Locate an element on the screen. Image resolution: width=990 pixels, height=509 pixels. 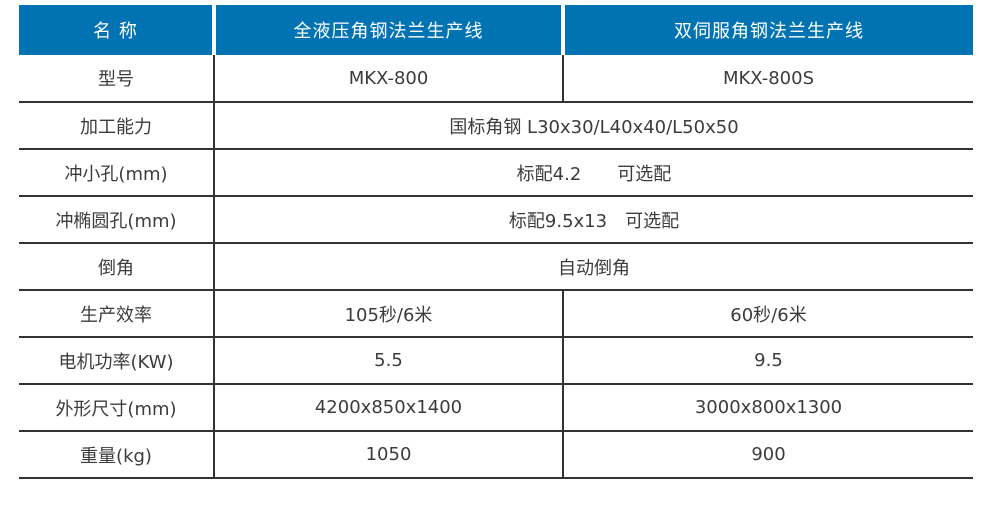
table-row-capacity: 加工能力 国标角钢 L30x30/L40x40/L50x50 is located at coordinates (496, 126).